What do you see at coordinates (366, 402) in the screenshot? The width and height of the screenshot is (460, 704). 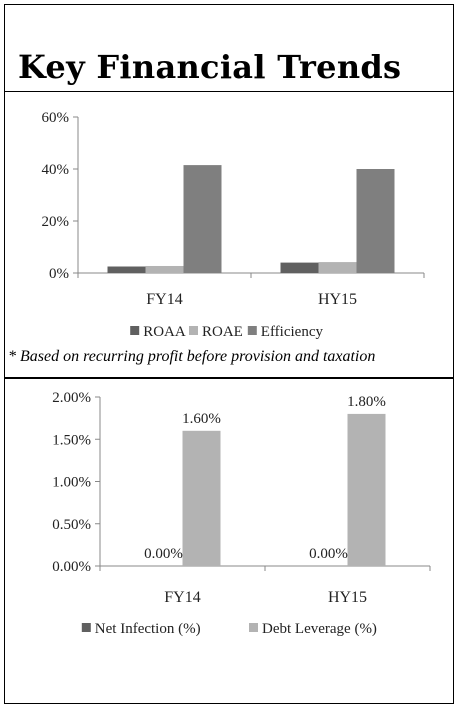 I see `data-label: 1.80%` at bounding box center [366, 402].